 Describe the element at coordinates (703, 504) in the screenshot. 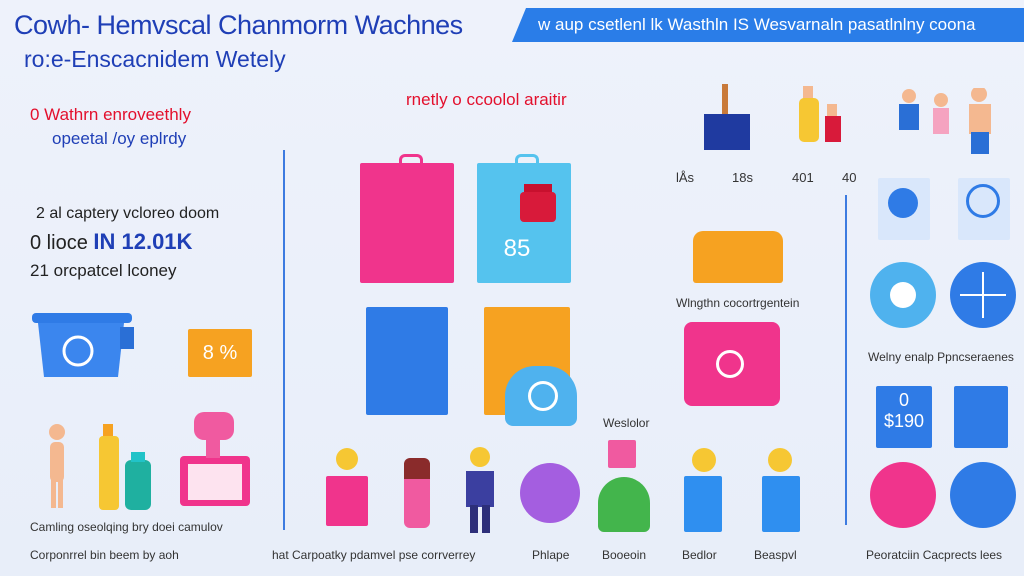

I see `blue-stand` at that location.